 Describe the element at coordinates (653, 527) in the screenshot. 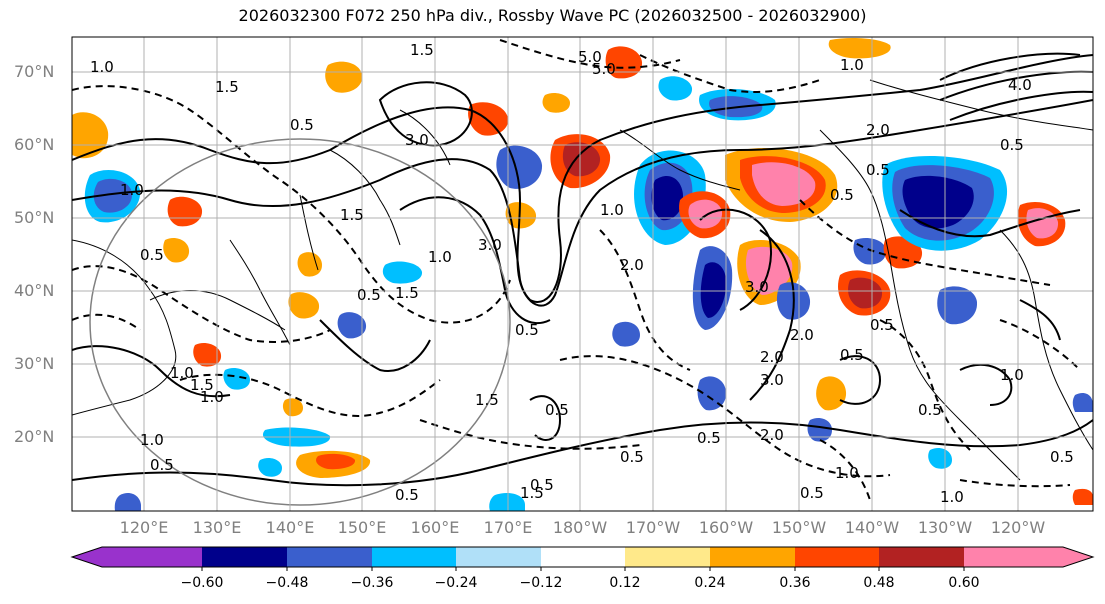

I see `lon-label: 170°W` at that location.